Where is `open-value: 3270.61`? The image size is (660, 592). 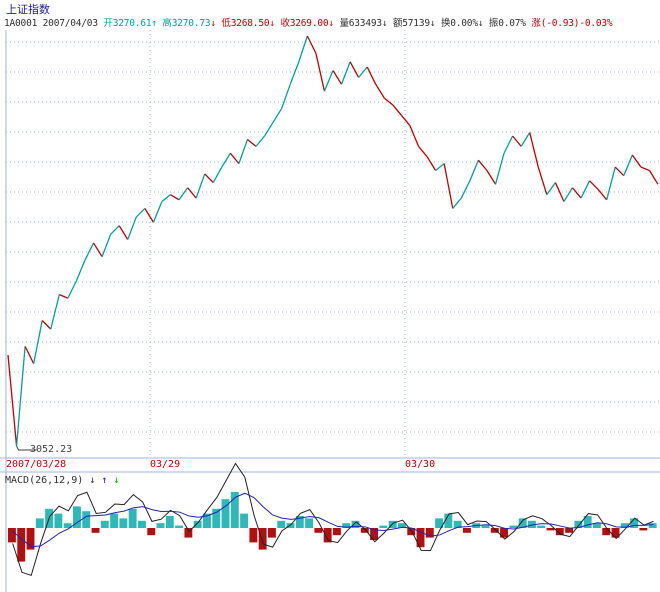 open-value: 3270.61 is located at coordinates (132, 23).